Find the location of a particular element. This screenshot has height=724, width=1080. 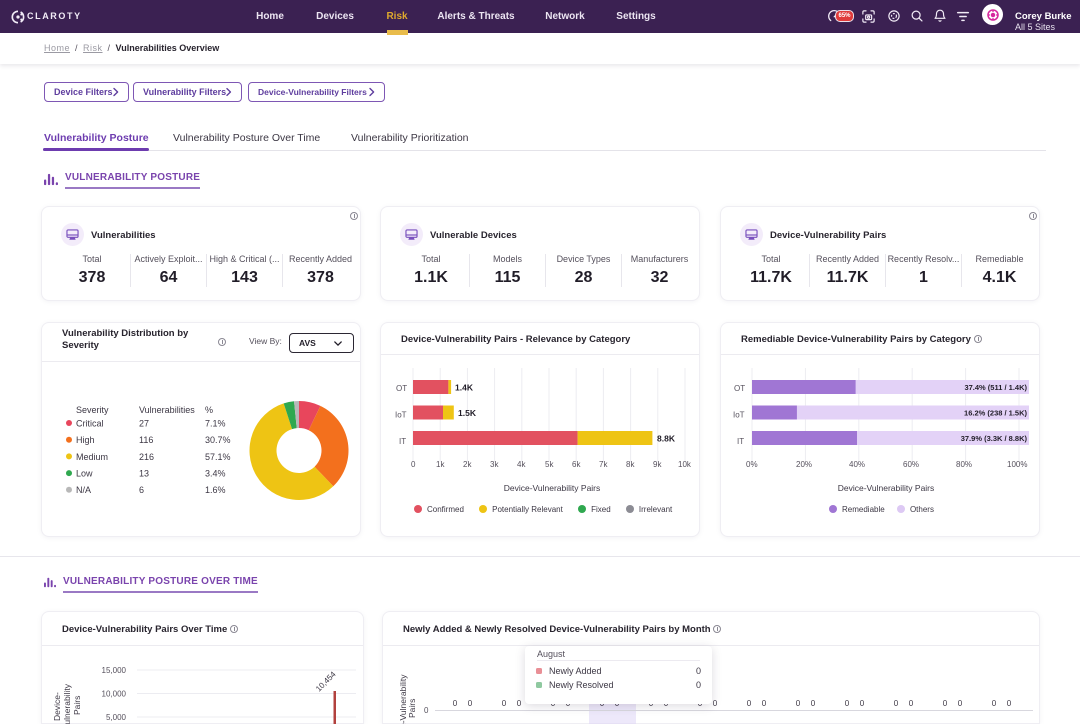

svg-text: 6 is located at coordinates (141, 490).